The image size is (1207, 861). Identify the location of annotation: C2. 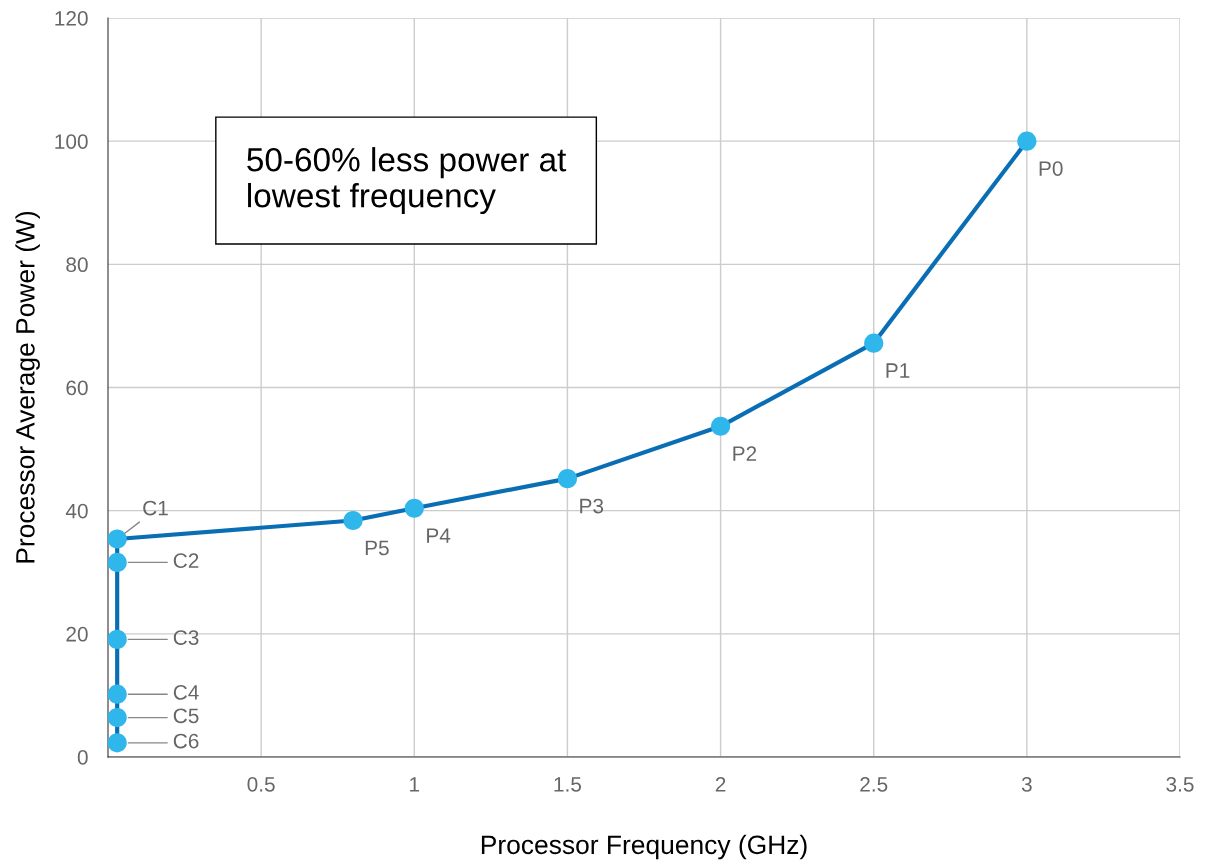
(186, 560).